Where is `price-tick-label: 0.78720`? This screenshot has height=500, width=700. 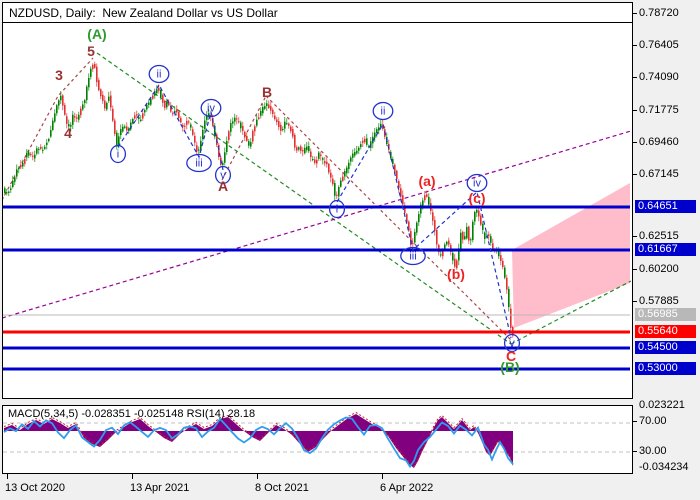 price-tick-label: 0.78720 is located at coordinates (659, 13).